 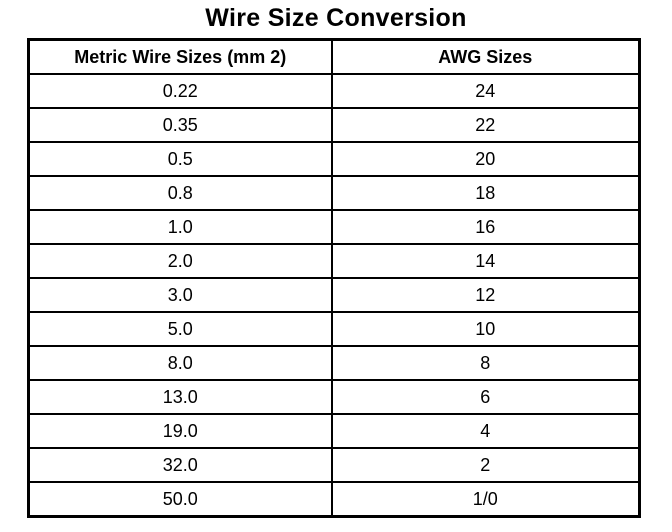 I want to click on metric-size-cell: 5.0, so click(x=180, y=329).